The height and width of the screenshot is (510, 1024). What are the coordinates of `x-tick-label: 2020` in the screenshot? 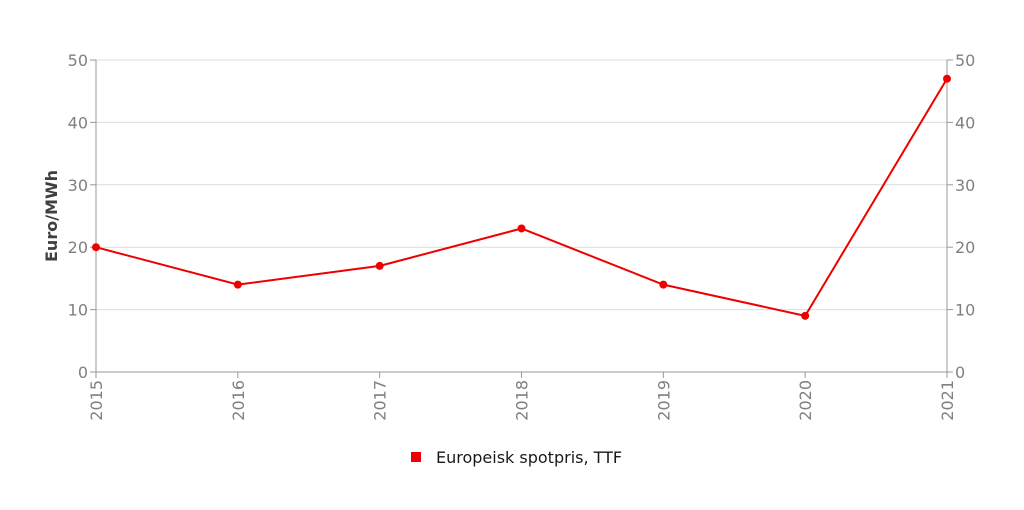 It's located at (805, 400).